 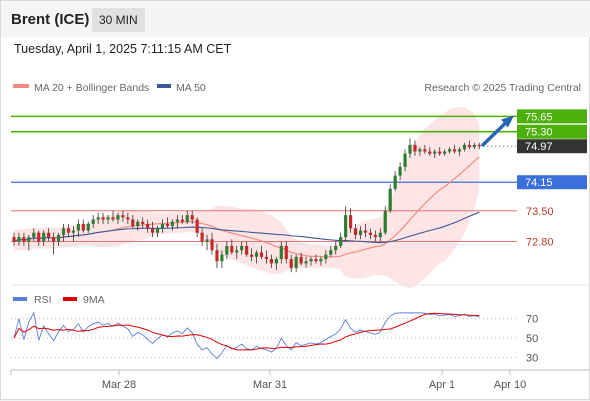 I want to click on x-tick-label: Apr 1, so click(x=442, y=385).